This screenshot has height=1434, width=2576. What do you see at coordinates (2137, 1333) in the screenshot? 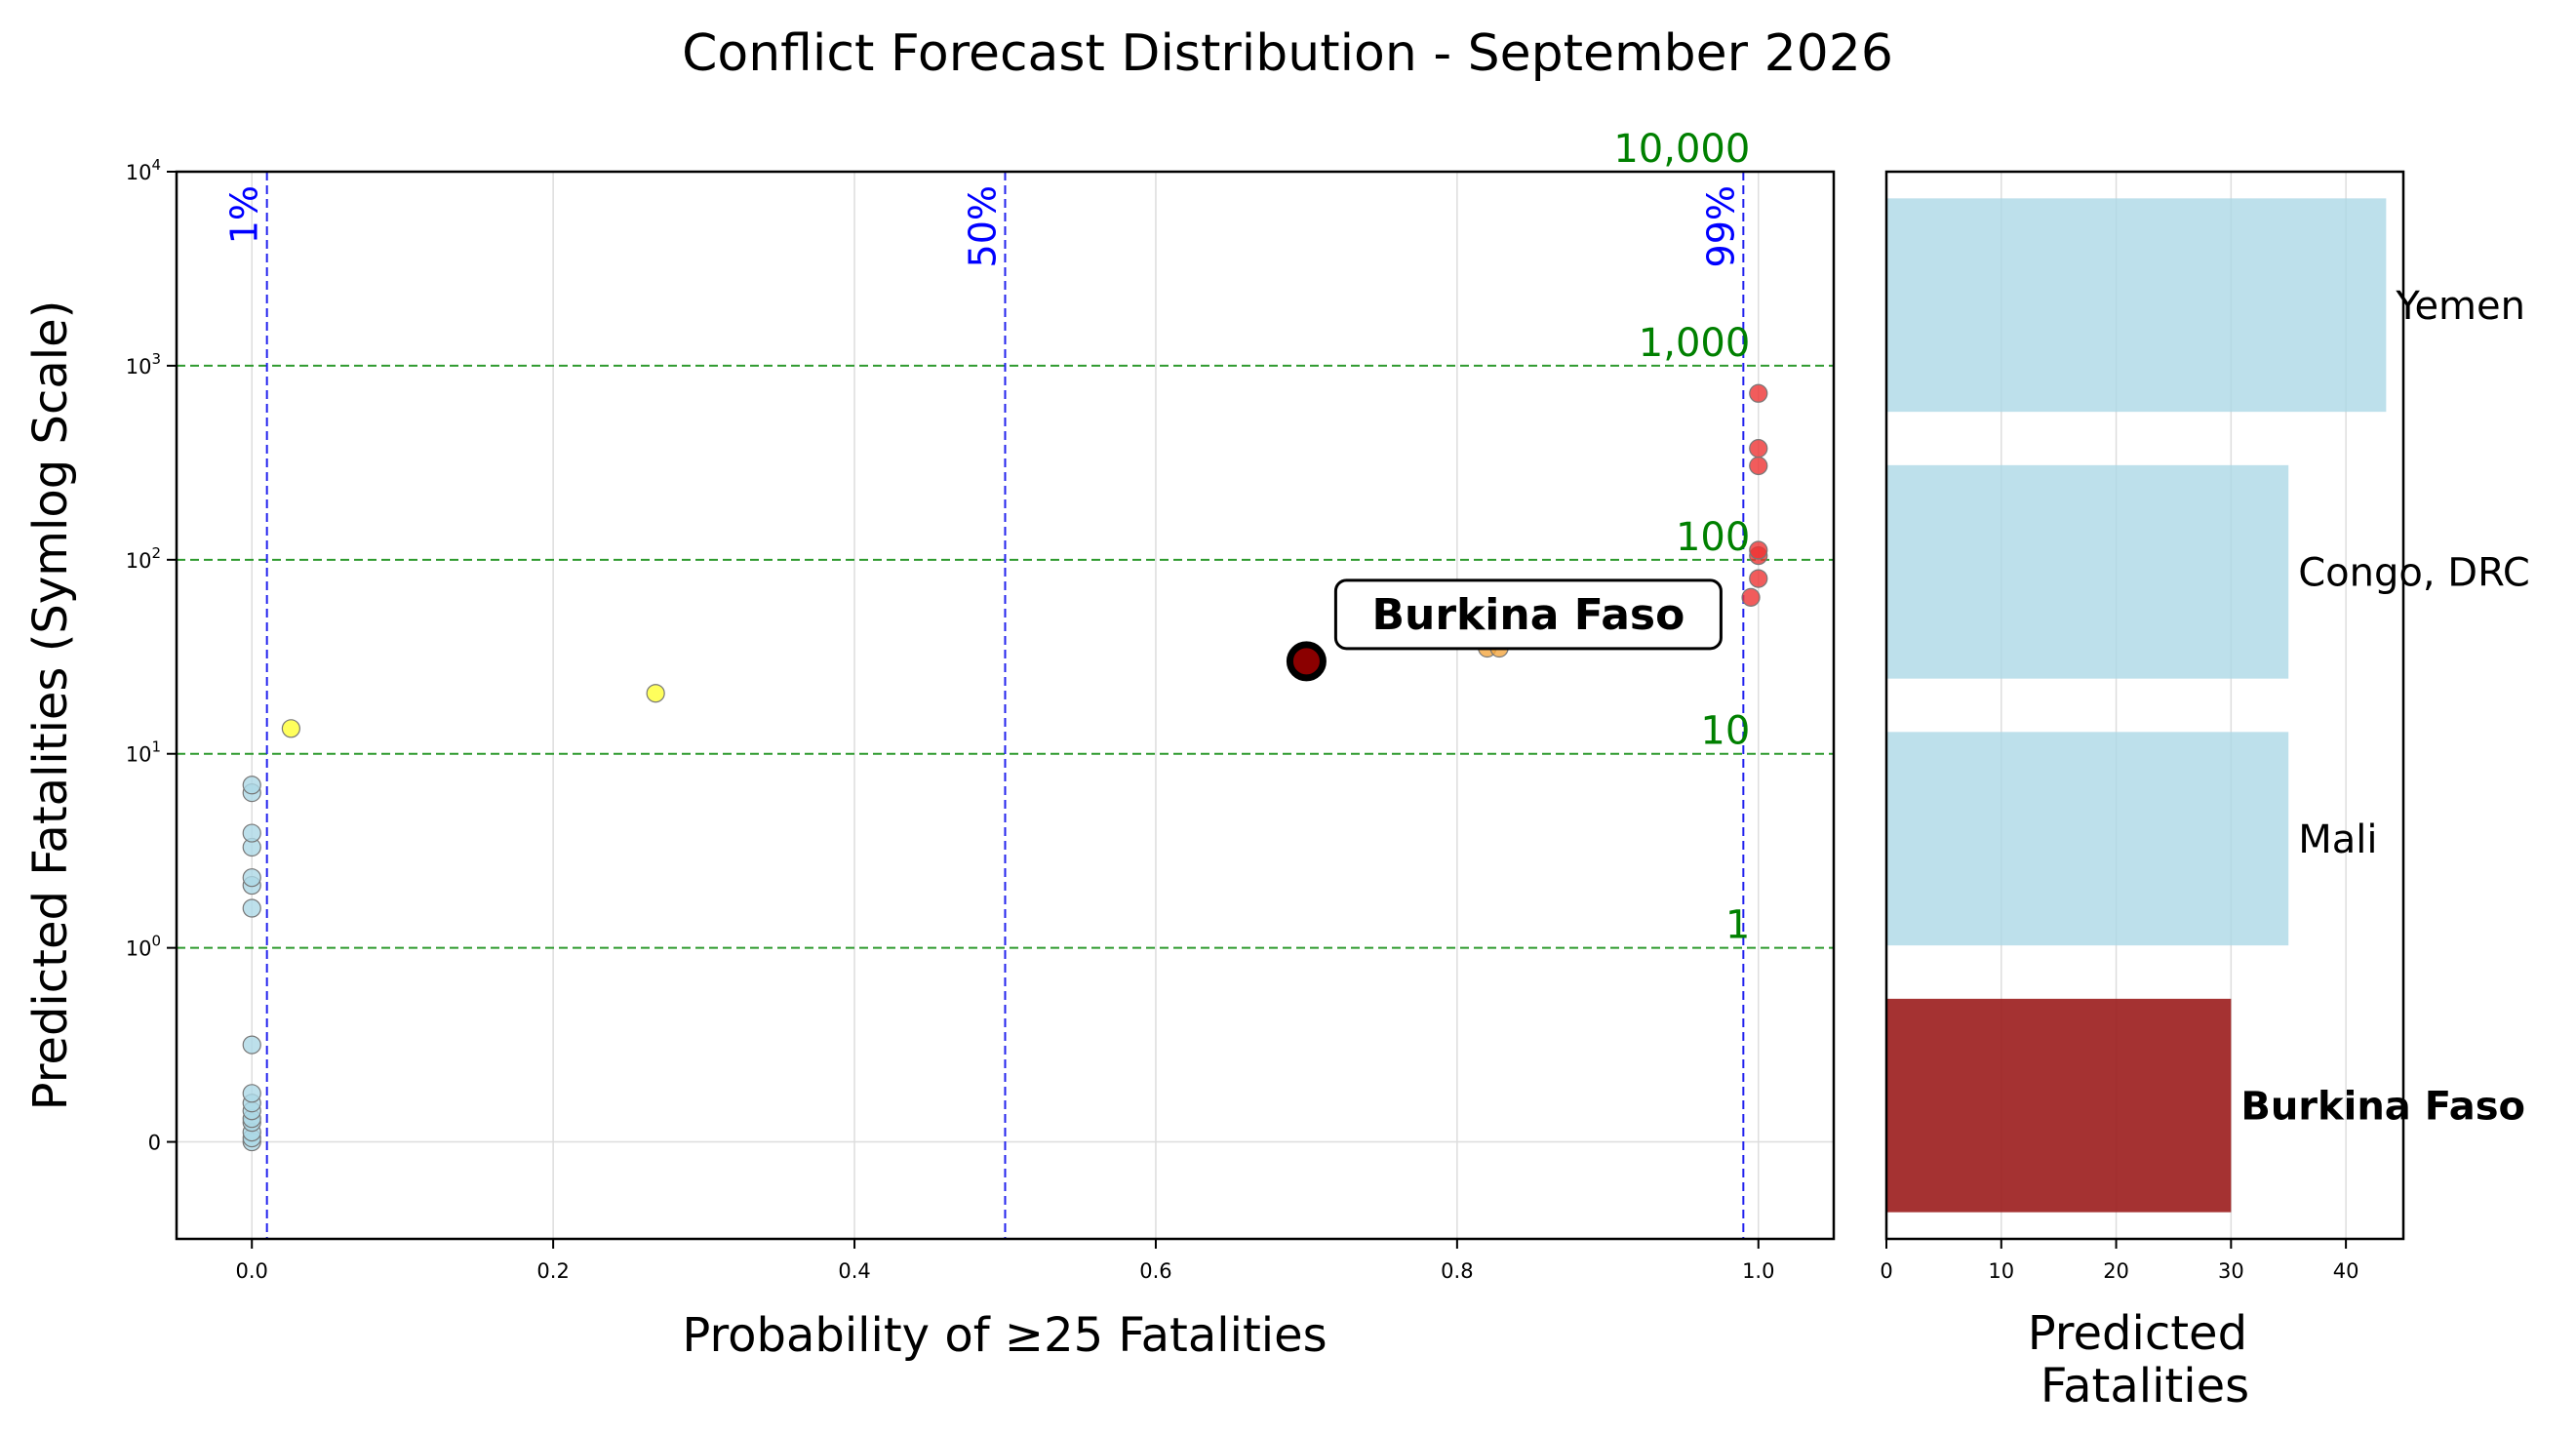
I see `bar-x-label-line1: Predicted` at bounding box center [2137, 1333].